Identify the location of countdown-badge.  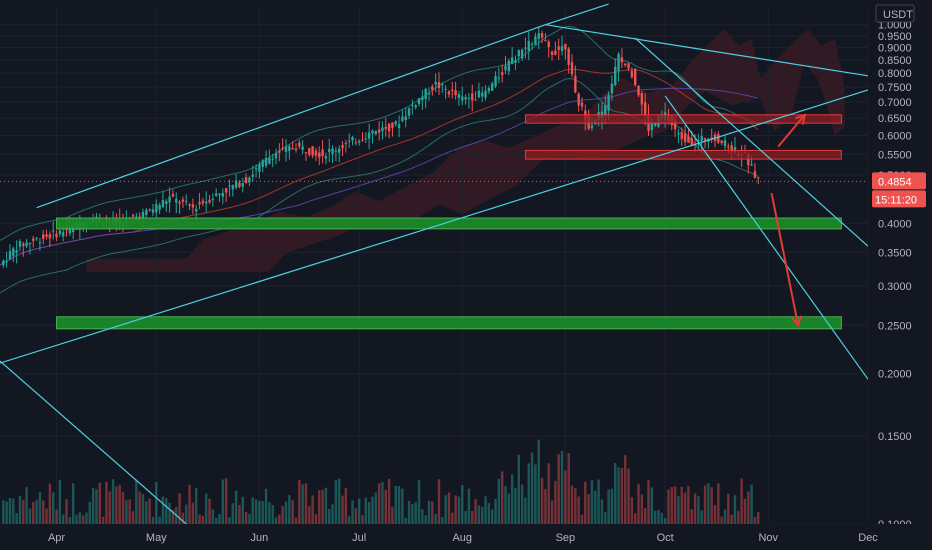
(899, 199).